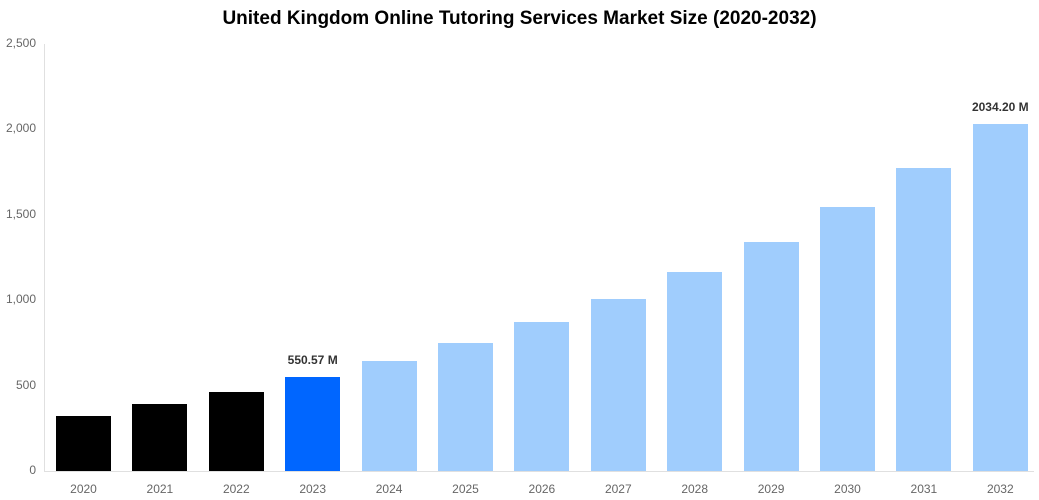  What do you see at coordinates (312, 359) in the screenshot?
I see `data-label-2023: 550.57 M` at bounding box center [312, 359].